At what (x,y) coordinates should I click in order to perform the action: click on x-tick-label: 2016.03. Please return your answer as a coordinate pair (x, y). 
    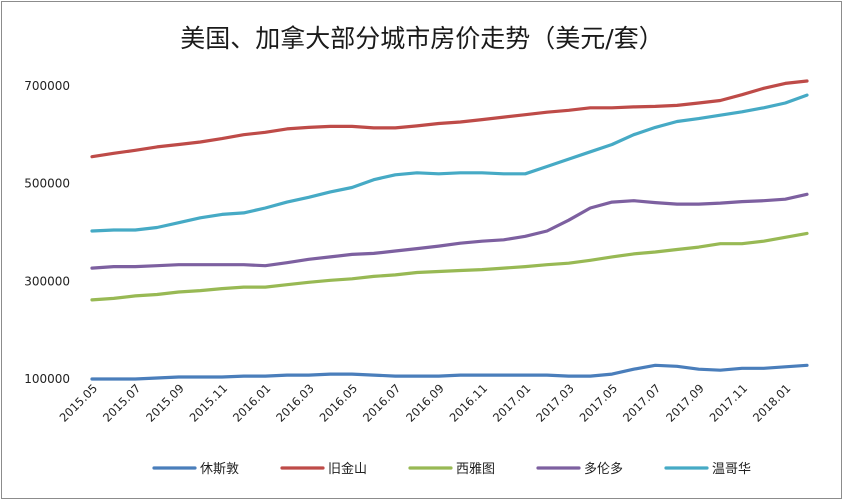
    Looking at the image, I should click on (295, 403).